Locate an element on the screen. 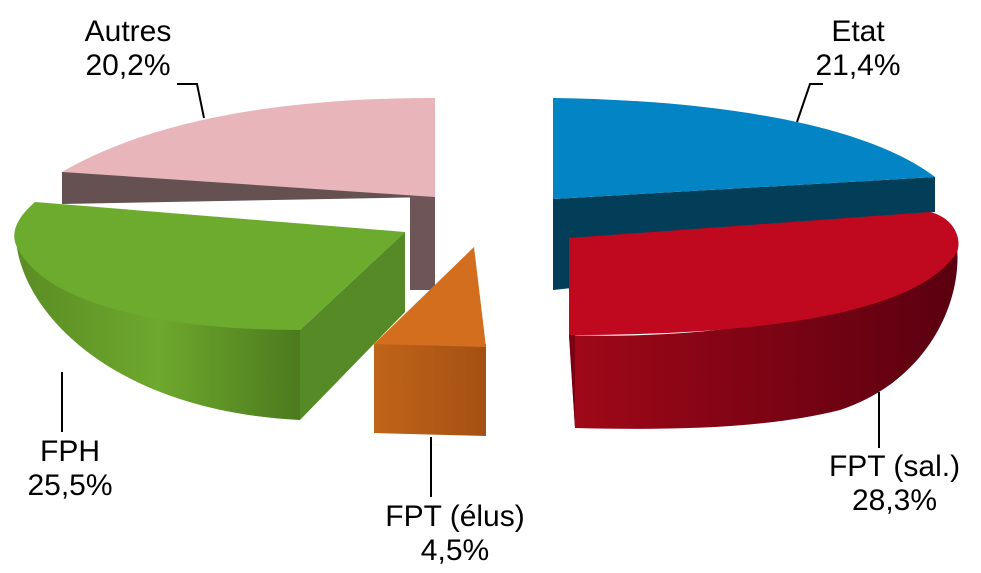 Image resolution: width=981 pixels, height=573 pixels. slice-fpt-sal-top is located at coordinates (764, 273).